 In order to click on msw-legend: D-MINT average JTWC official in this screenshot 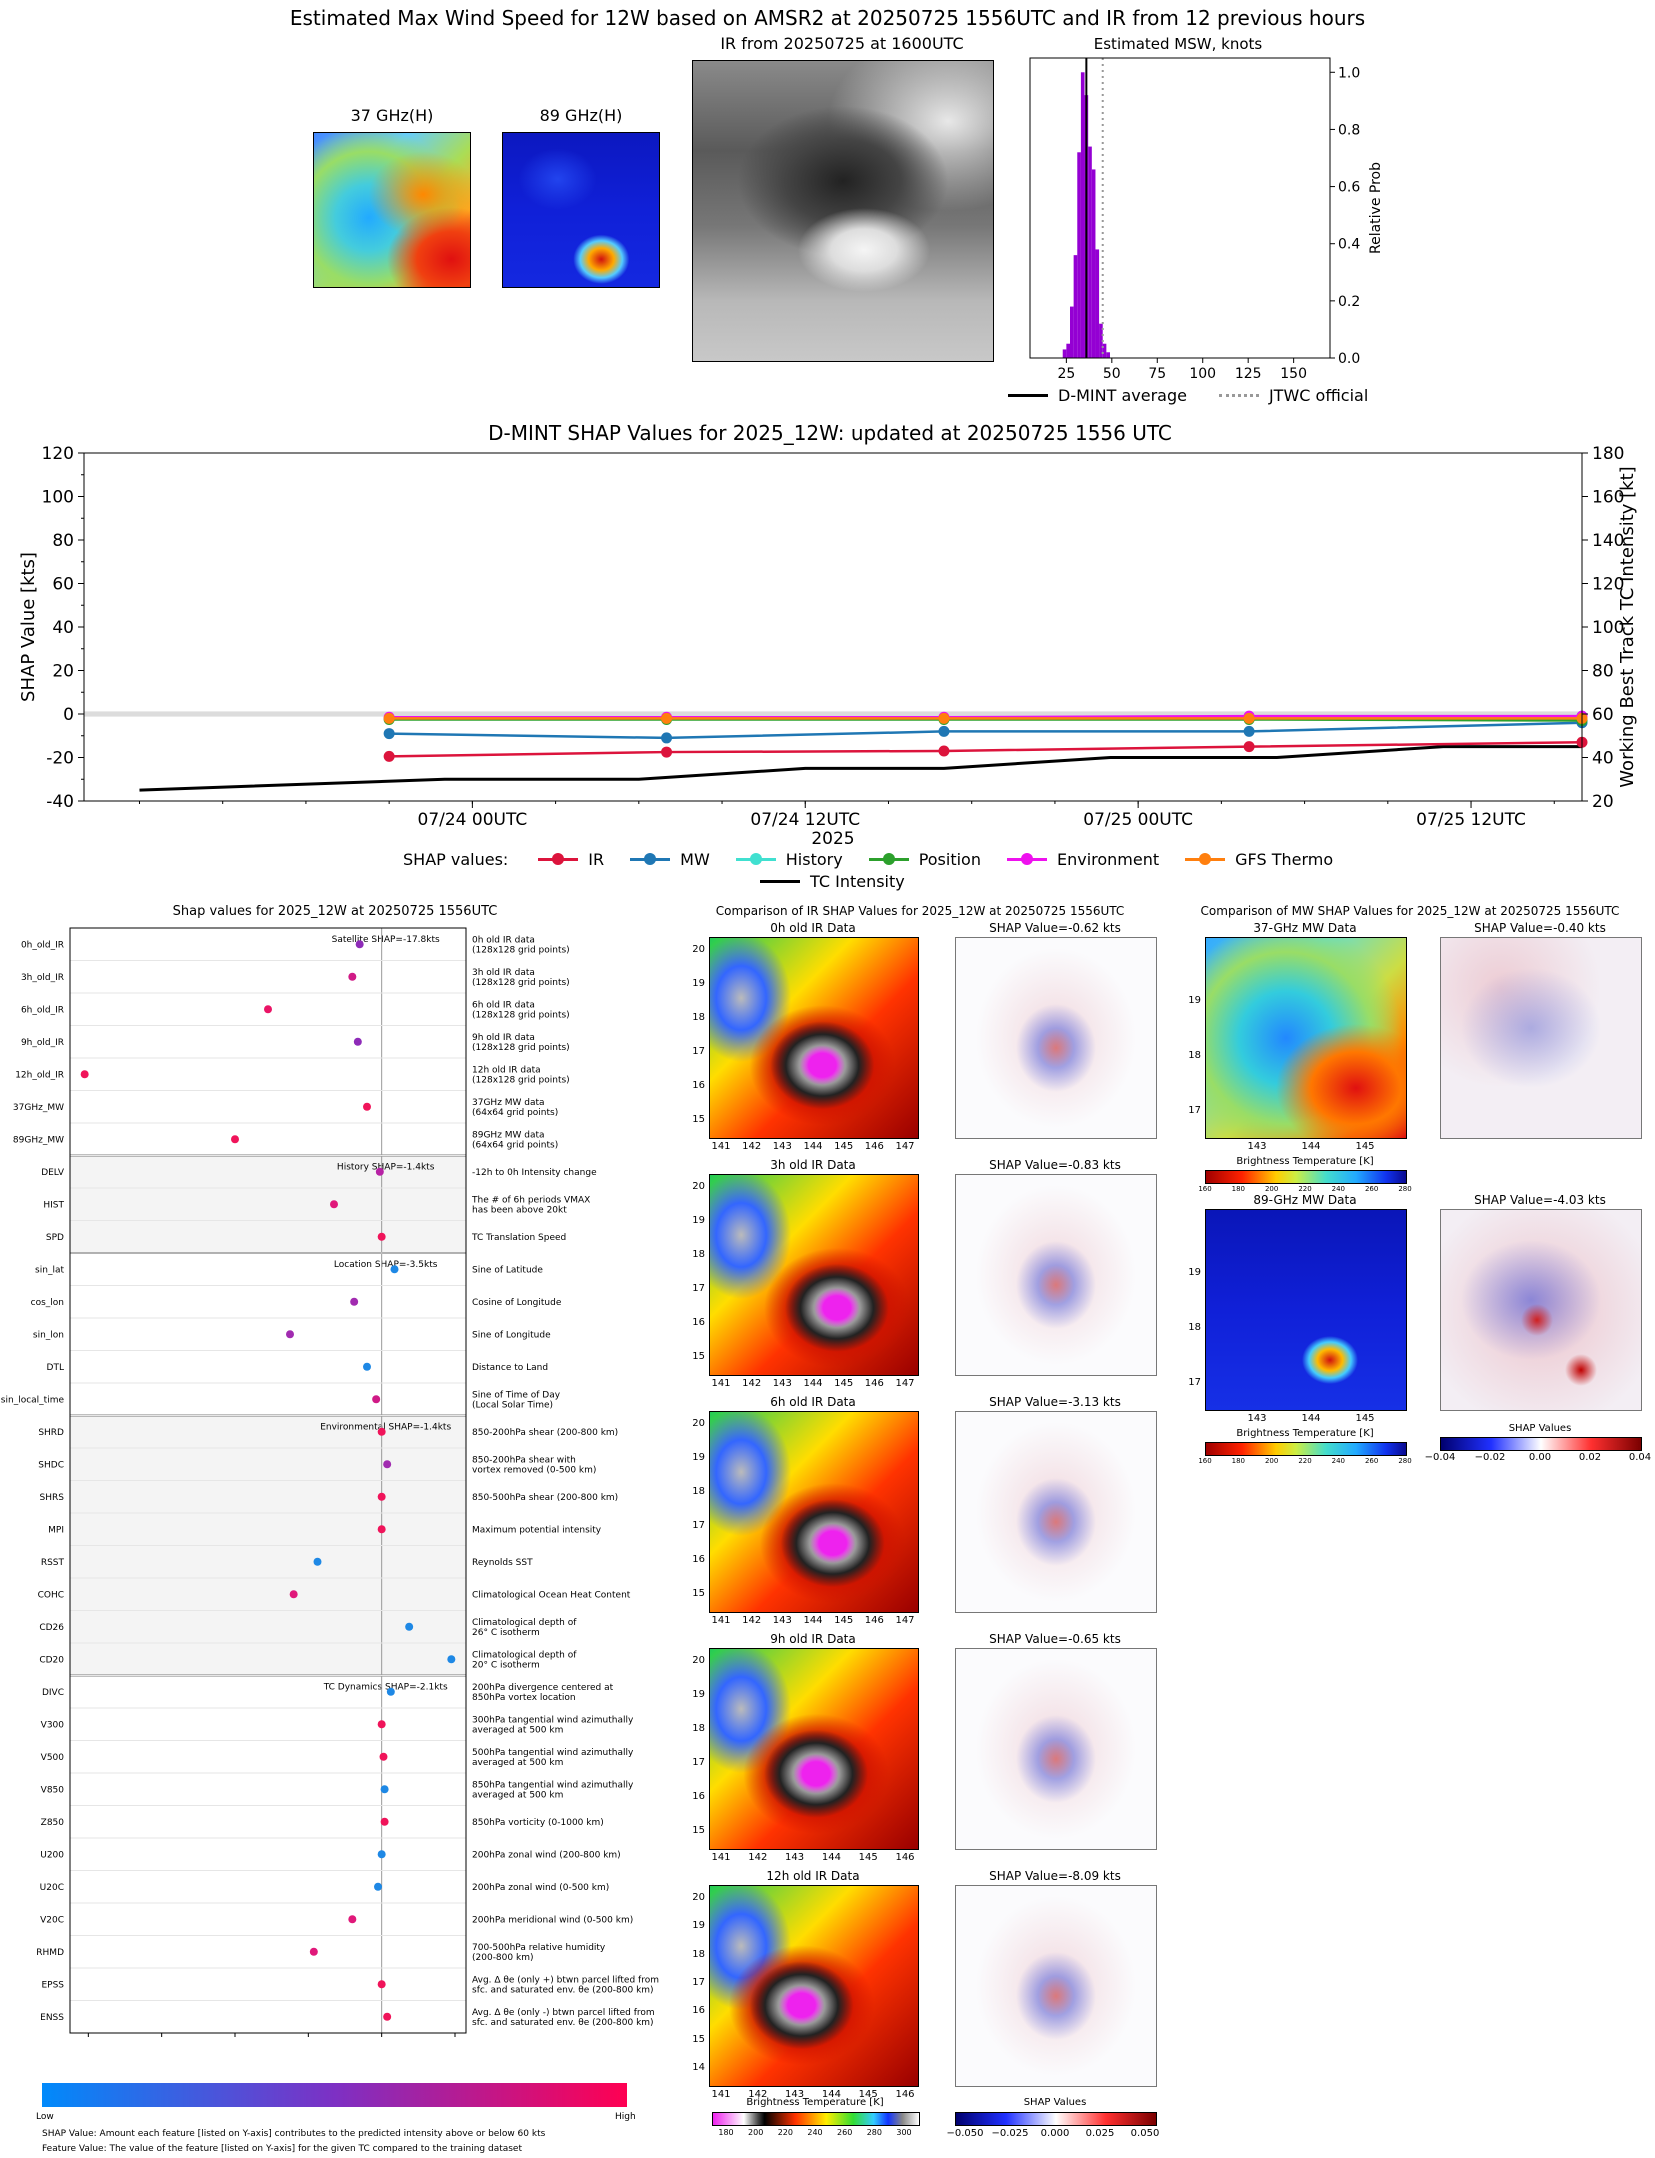, I will do `click(1201, 395)`.